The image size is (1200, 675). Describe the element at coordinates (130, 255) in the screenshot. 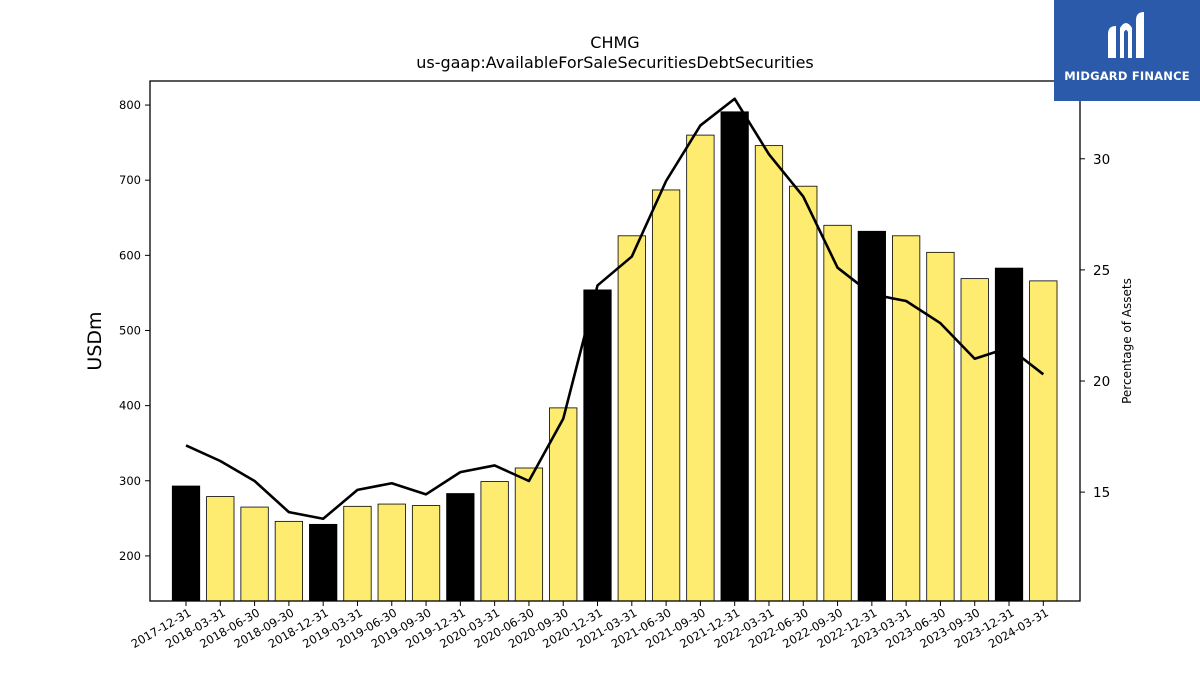

I see `y-tick-label: 600` at that location.